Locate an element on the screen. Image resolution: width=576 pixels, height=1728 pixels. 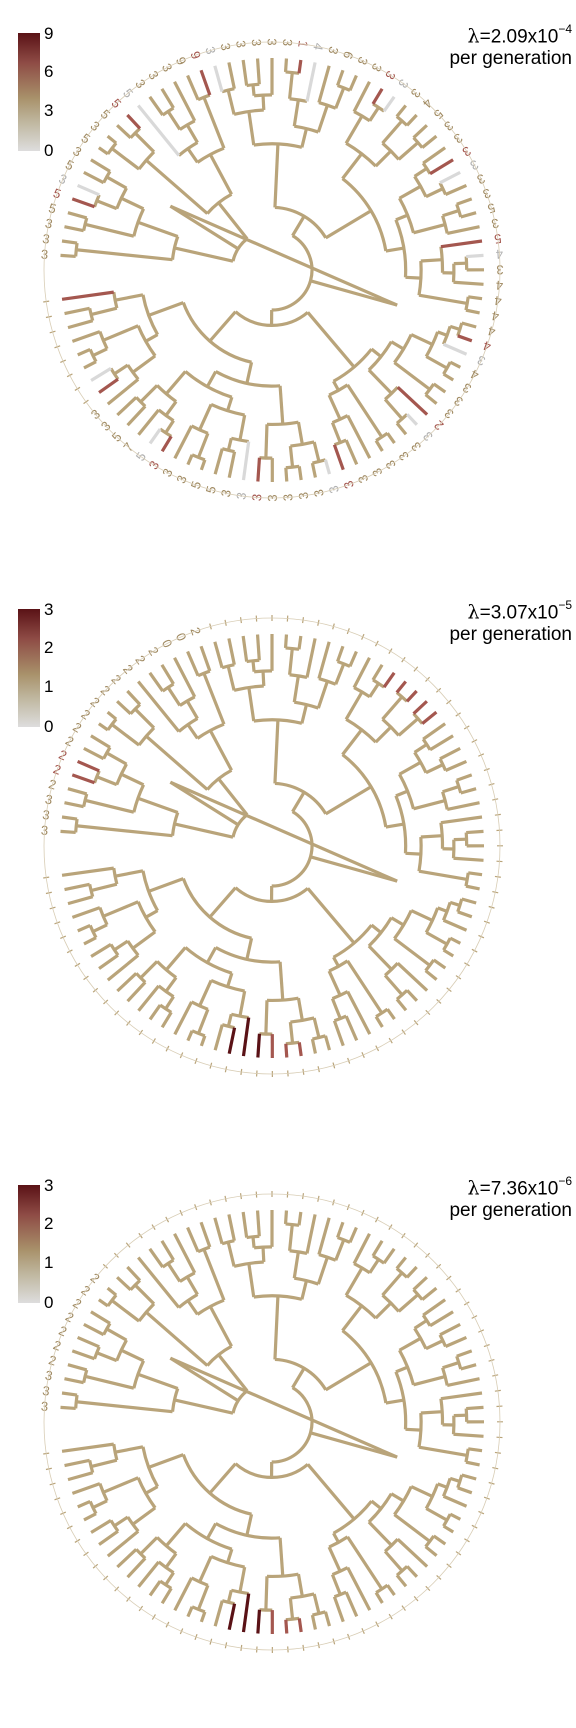
legend-tick: 1 is located at coordinates (49, 1262).